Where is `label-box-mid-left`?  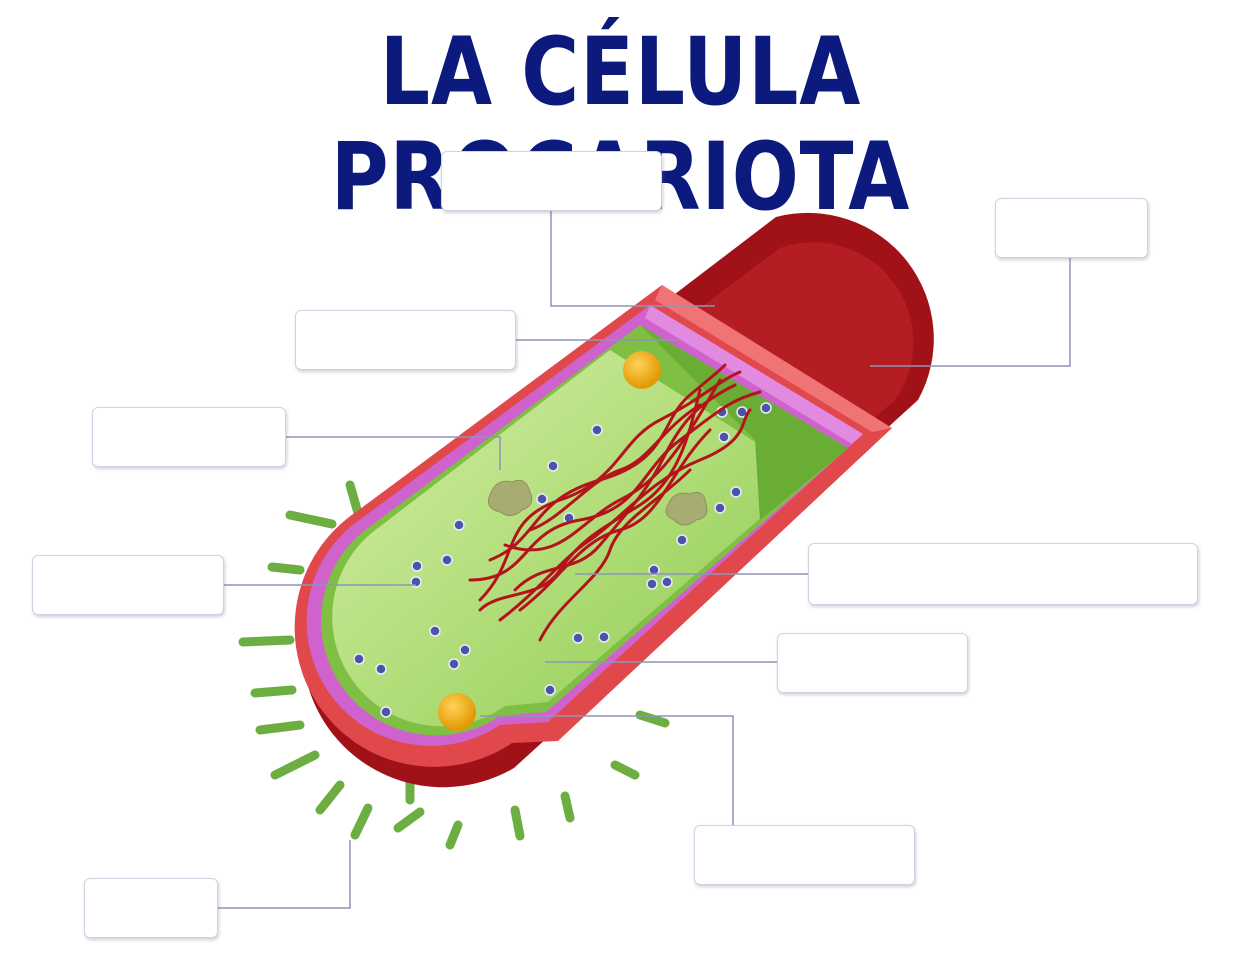
label-box-mid-left is located at coordinates (189, 437).